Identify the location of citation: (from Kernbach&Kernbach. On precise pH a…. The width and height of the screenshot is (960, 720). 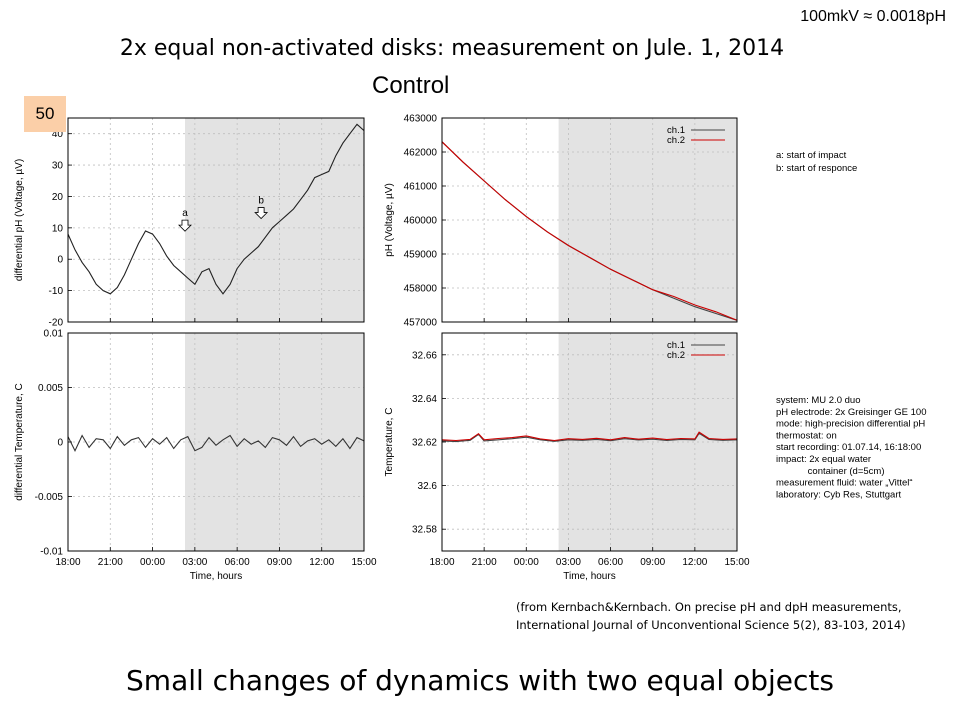
(726, 616).